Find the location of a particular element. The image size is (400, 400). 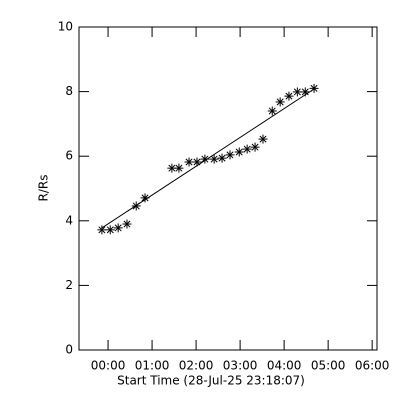

y-tick-label: 2 is located at coordinates (69, 285).